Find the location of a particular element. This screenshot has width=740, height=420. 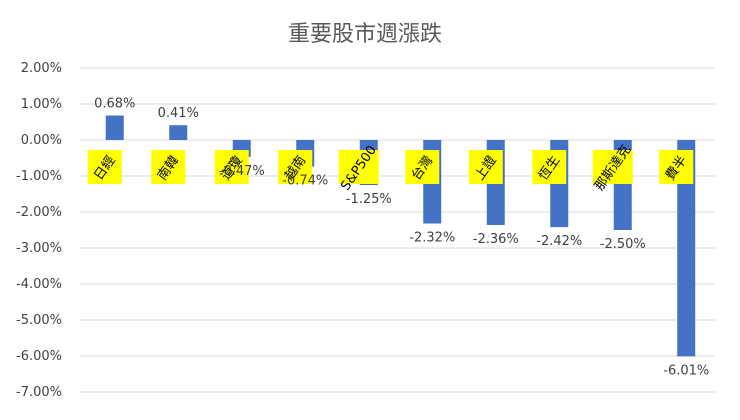

data-label: 0.41% is located at coordinates (178, 113).